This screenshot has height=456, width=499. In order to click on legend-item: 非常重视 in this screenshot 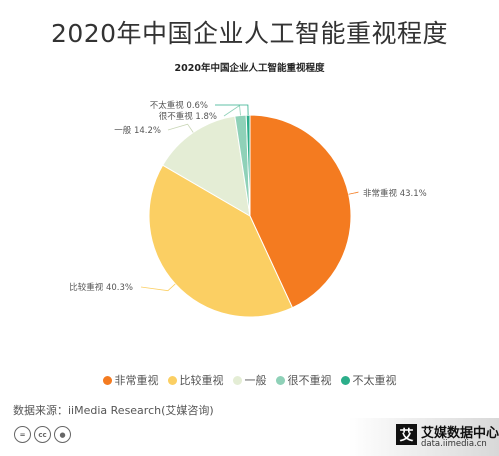, I will do `click(130, 380)`.